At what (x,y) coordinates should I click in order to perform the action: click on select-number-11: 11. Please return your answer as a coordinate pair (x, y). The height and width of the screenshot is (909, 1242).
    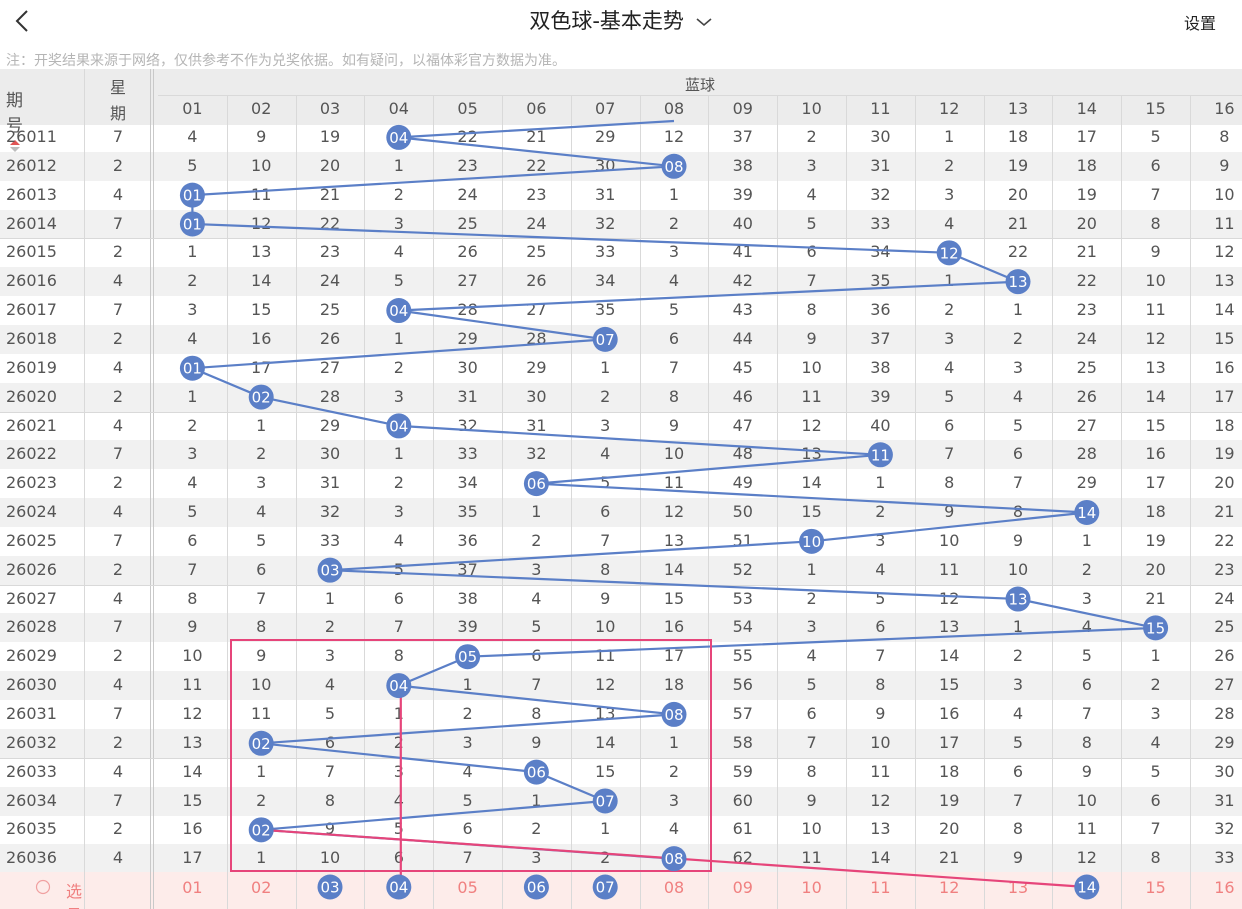
    Looking at the image, I should click on (880, 887).